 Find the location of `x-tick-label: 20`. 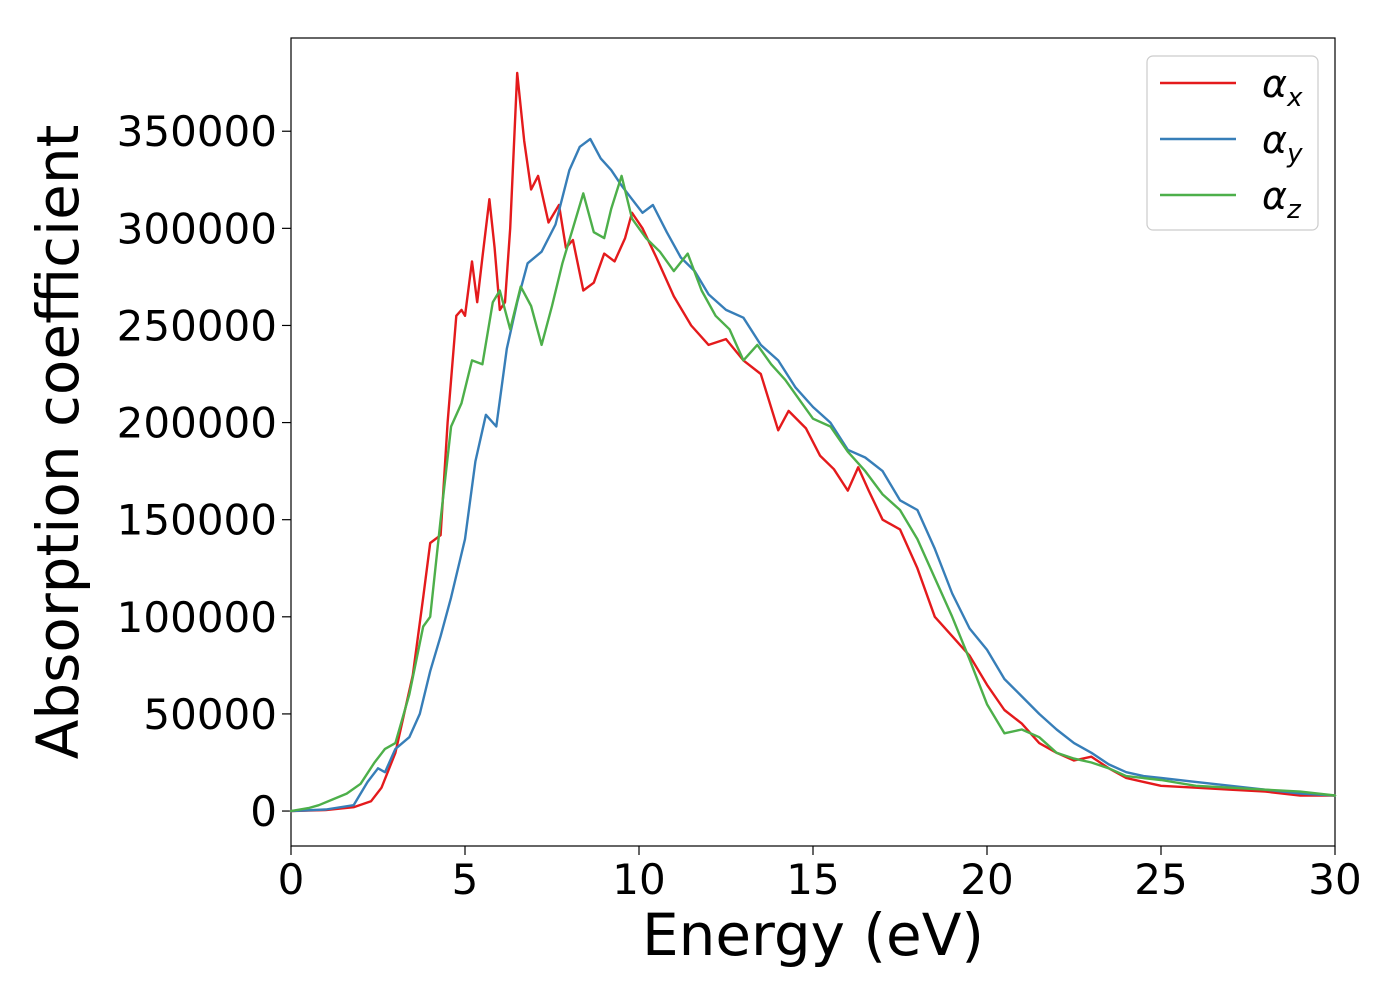

x-tick-label: 20 is located at coordinates (986, 879).